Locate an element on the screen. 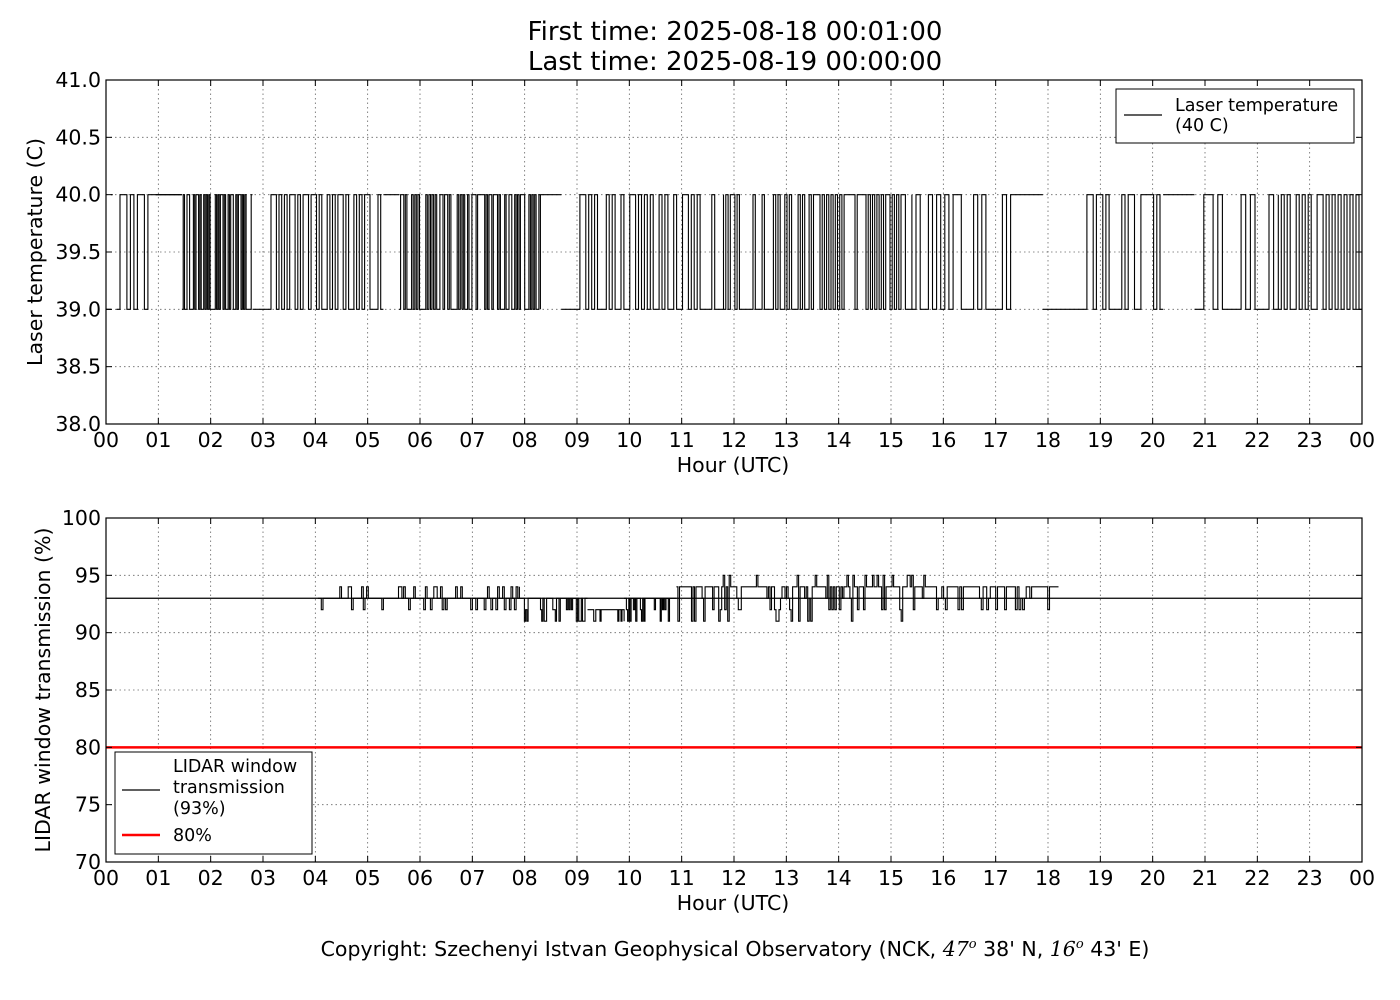 The height and width of the screenshot is (1000, 1400). y-tick-label: 100 is located at coordinates (81, 518).